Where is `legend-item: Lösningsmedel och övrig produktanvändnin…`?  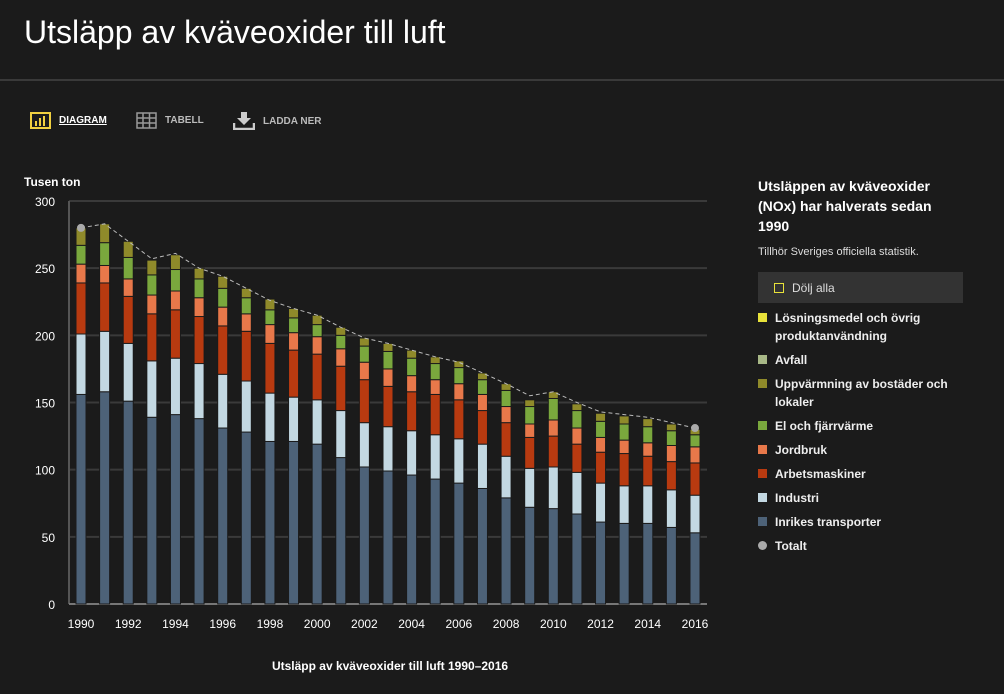
legend-item: Lösningsmedel och övrig produktanvändnin… is located at coordinates (860, 327).